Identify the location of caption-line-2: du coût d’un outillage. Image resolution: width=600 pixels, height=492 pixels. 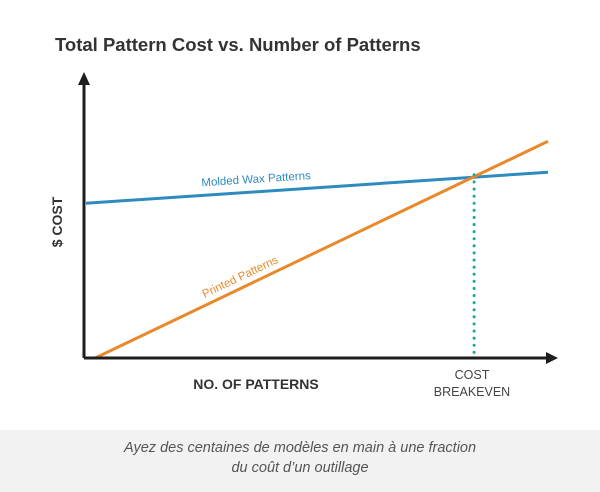
(300, 468).